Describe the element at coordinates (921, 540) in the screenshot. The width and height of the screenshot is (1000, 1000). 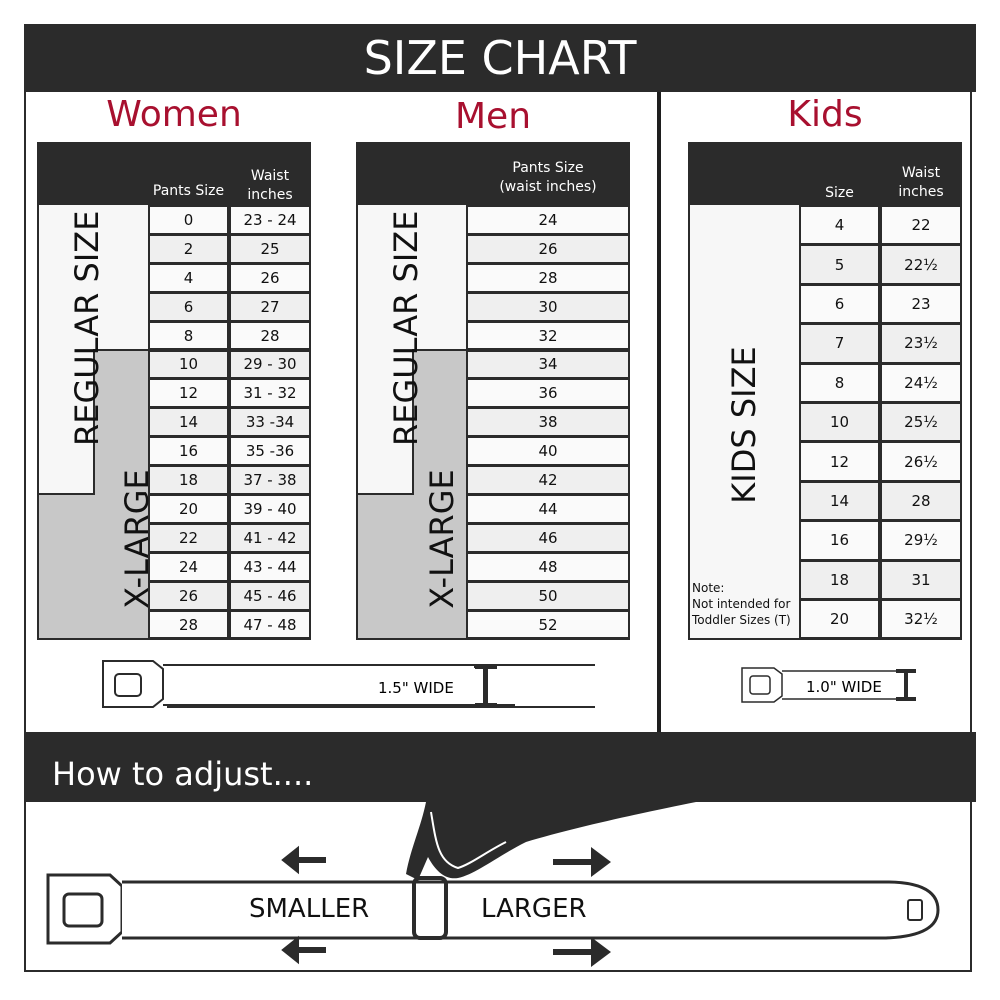
I see `waist-cell: 29½` at that location.